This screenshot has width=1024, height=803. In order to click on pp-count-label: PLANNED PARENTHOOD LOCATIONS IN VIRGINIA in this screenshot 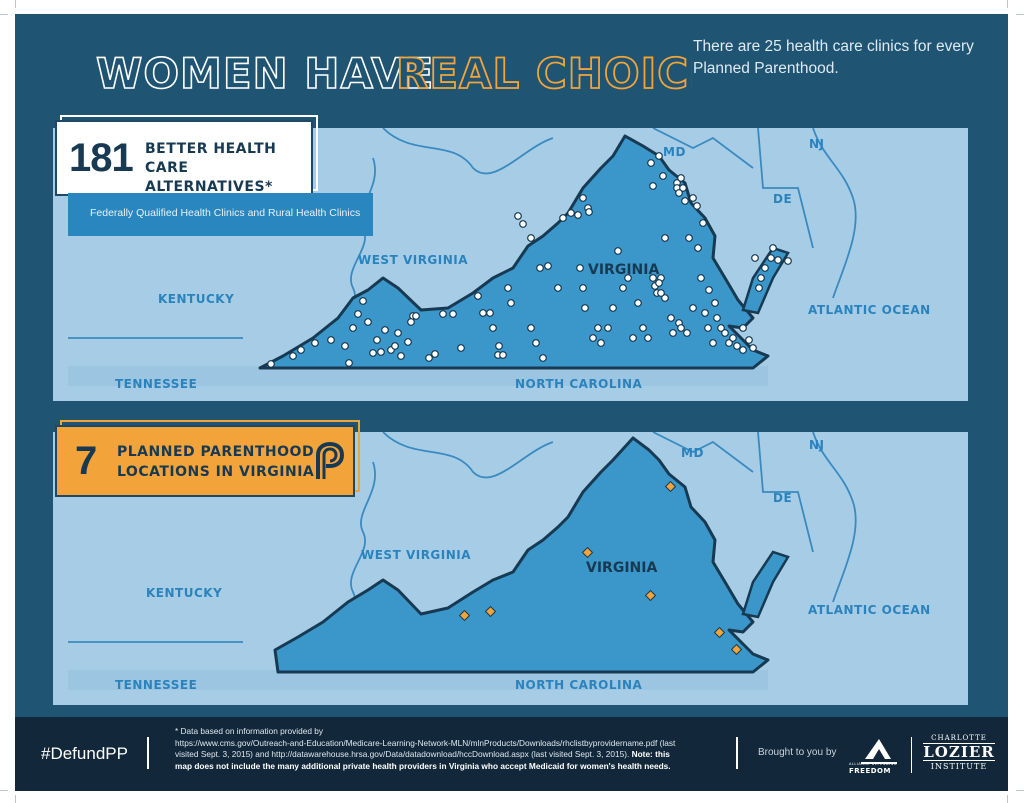, I will do `click(215, 462)`.